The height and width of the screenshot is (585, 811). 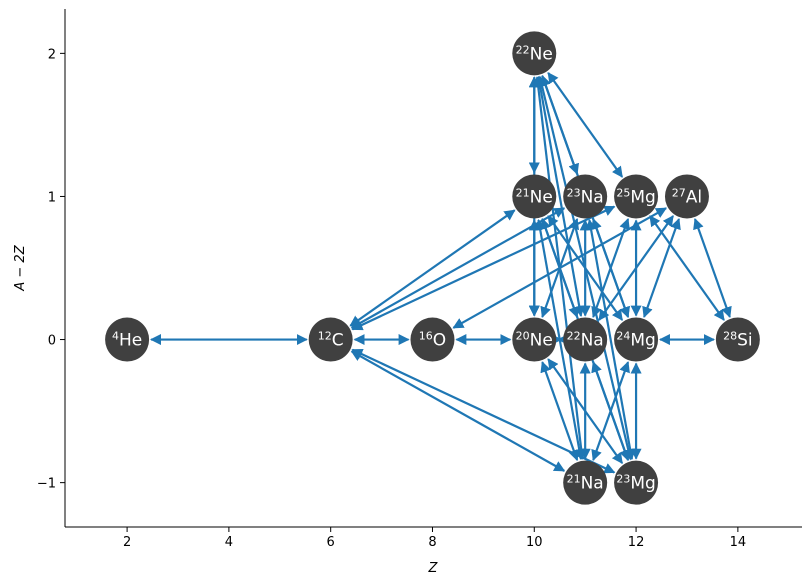 I want to click on y-tick-label: 2, so click(x=52, y=54).